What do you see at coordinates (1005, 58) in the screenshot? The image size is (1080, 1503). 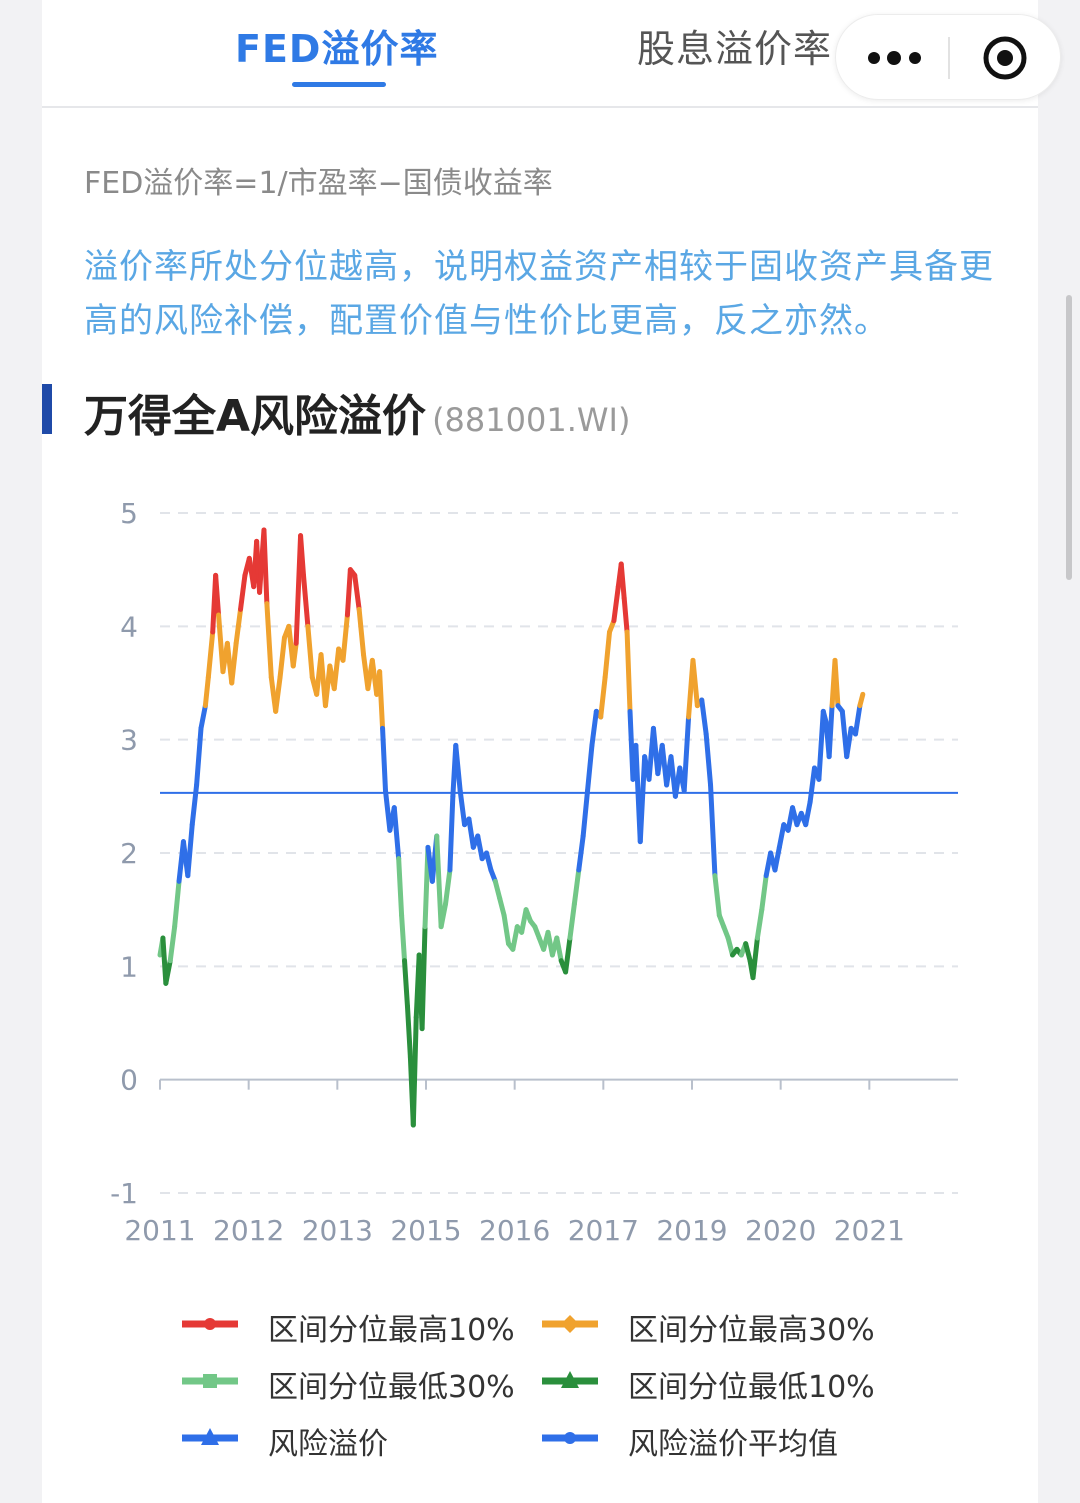 I see `close-target-icon` at bounding box center [1005, 58].